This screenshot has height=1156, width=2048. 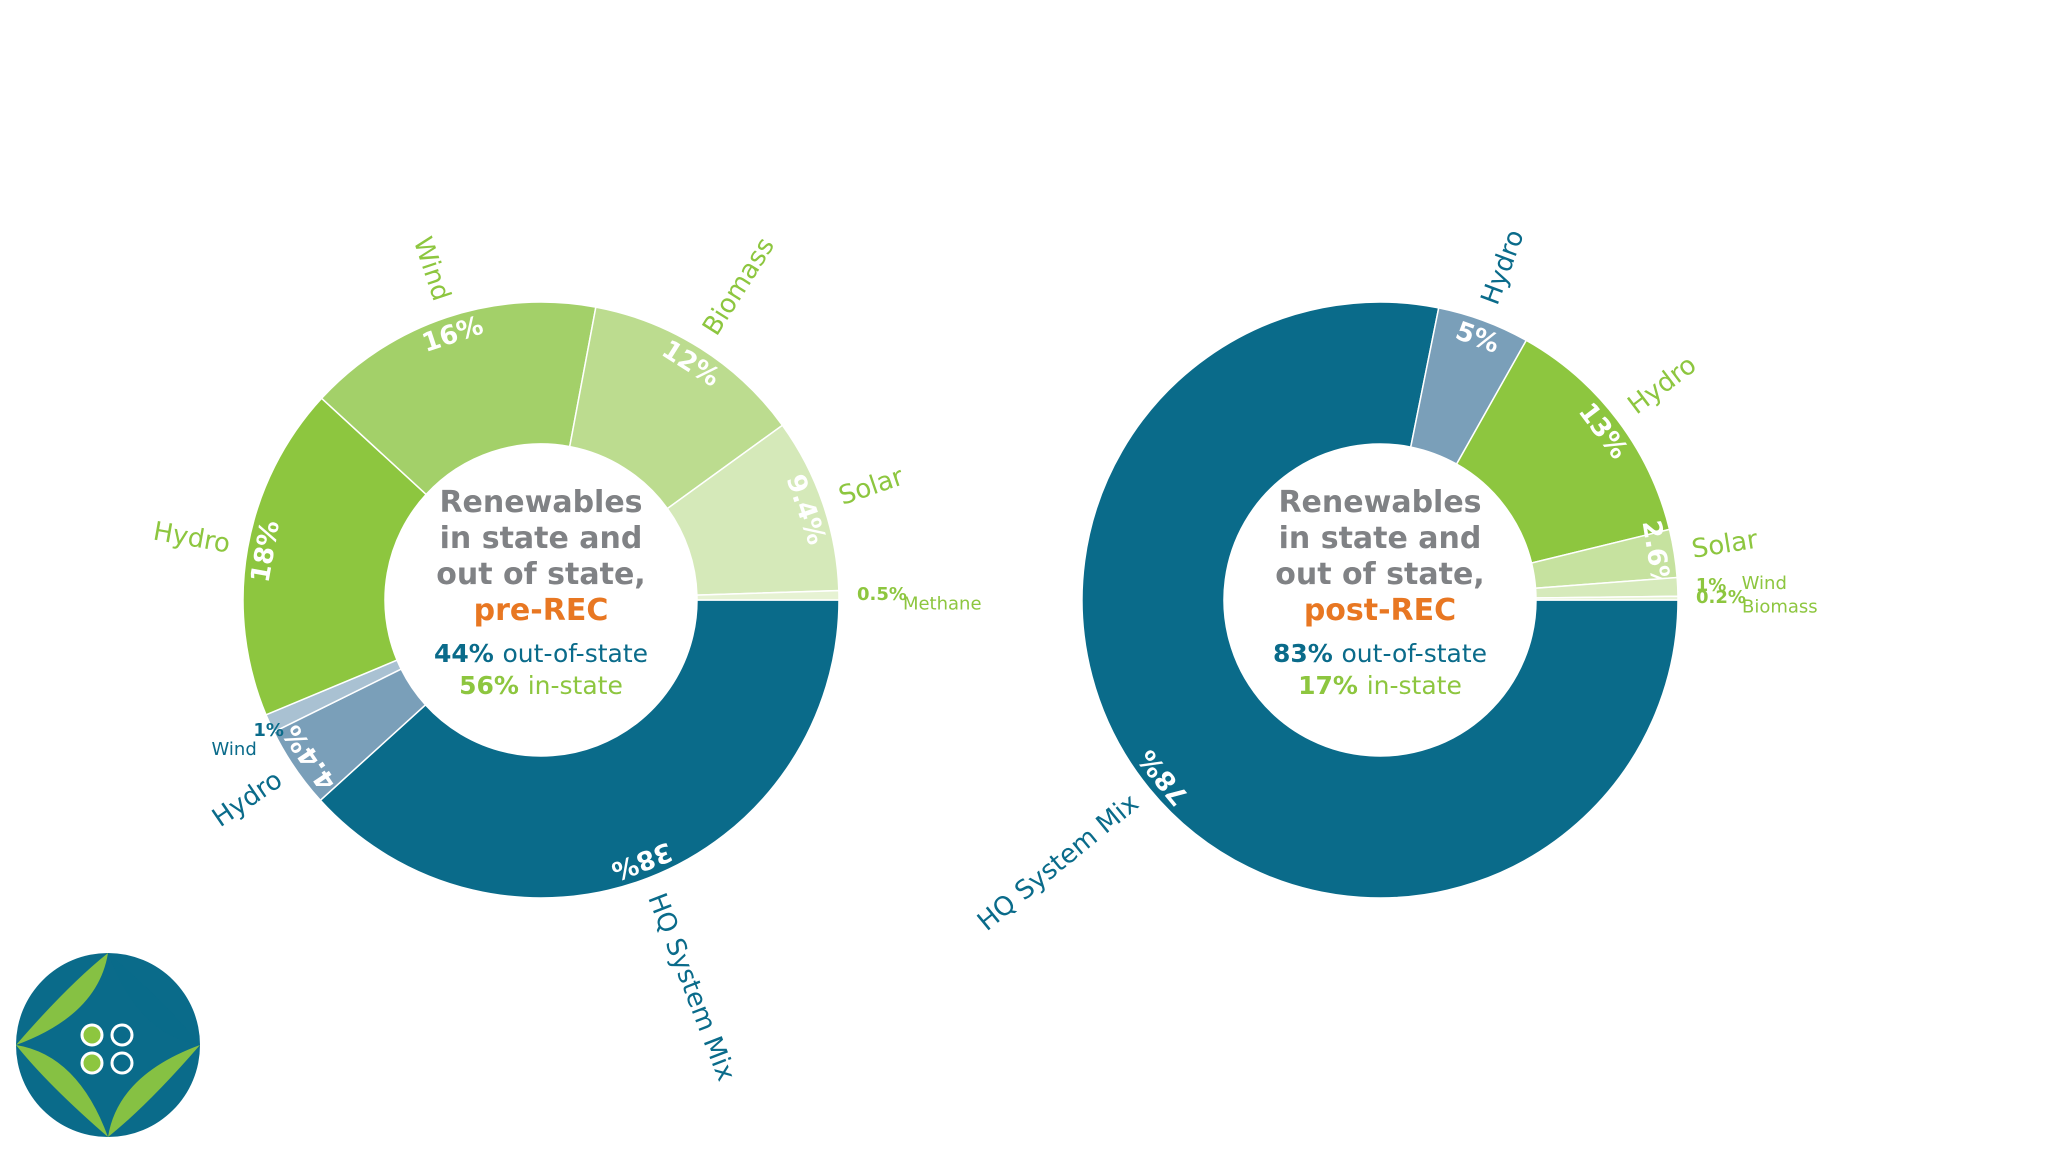 I want to click on organization-logo, so click(x=108, y=1045).